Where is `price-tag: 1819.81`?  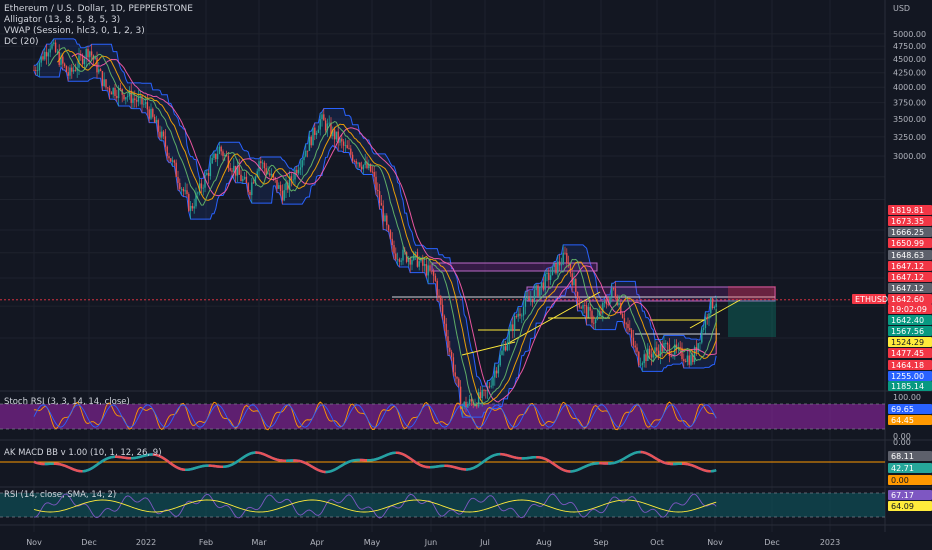 price-tag: 1819.81 is located at coordinates (907, 210).